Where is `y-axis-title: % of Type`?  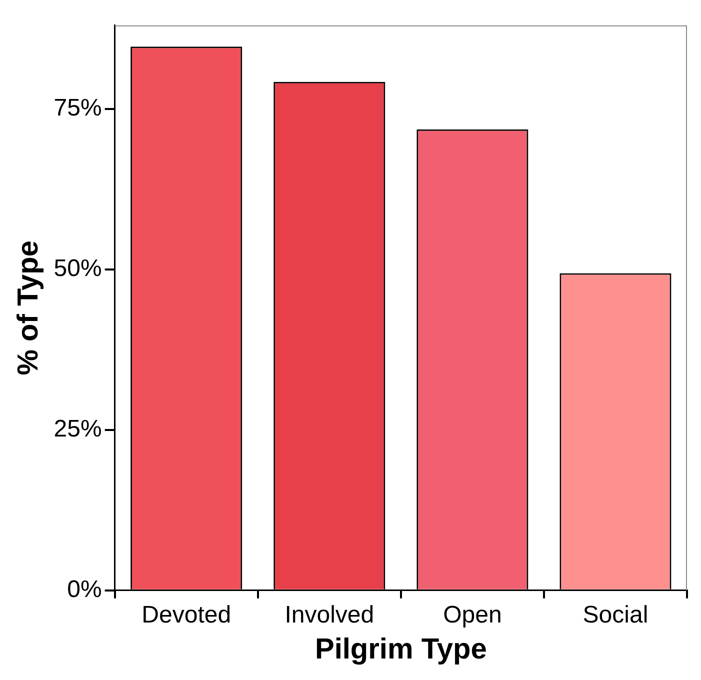 y-axis-title: % of Type is located at coordinates (28, 308).